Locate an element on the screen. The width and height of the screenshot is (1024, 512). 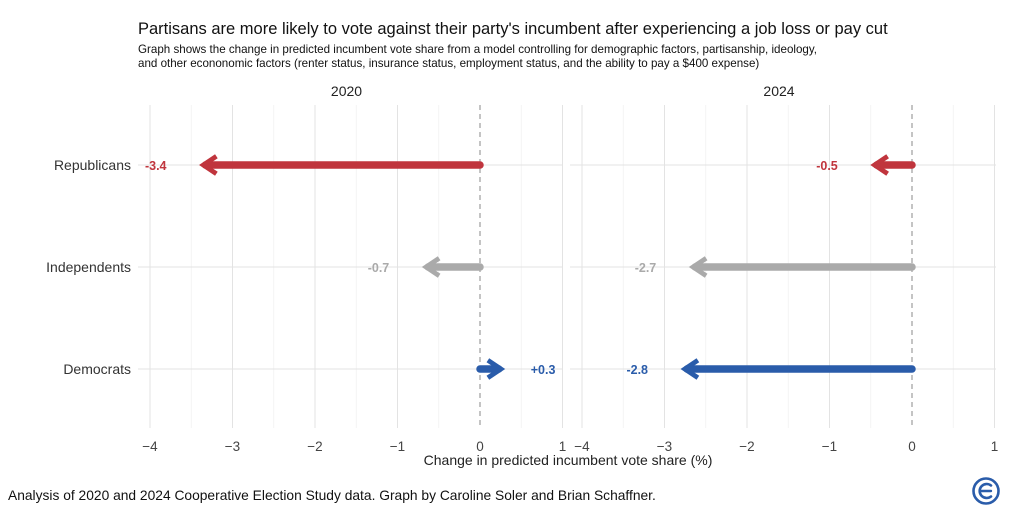
value-label-independents-2024: -2.7 is located at coordinates (646, 268).